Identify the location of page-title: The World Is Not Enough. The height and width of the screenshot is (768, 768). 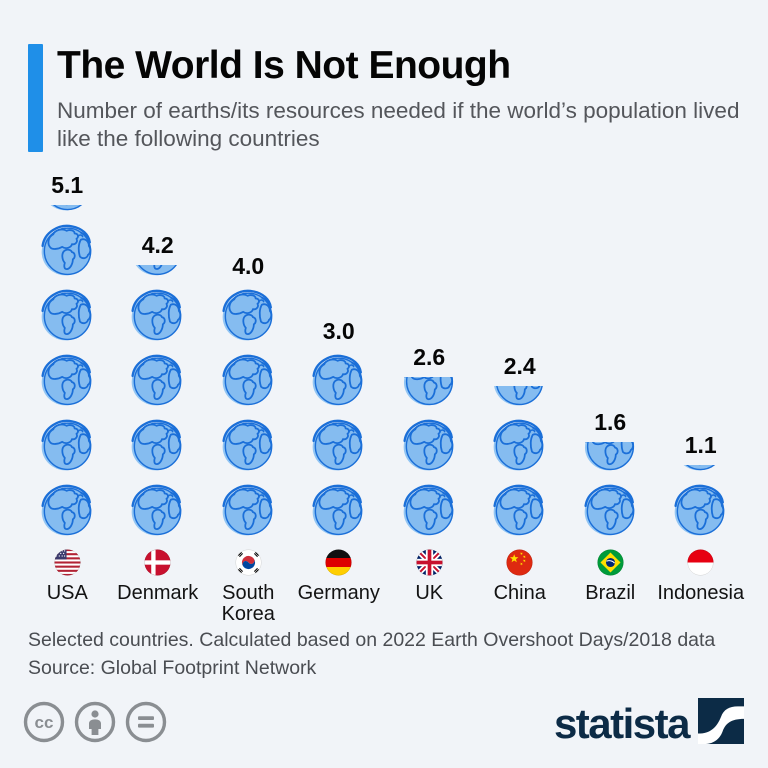
(284, 65).